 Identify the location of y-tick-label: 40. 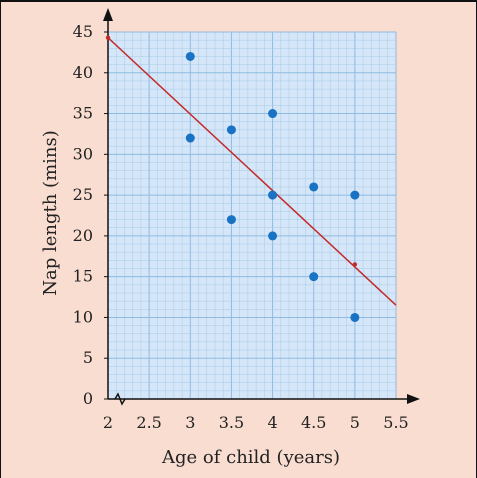
(83, 72).